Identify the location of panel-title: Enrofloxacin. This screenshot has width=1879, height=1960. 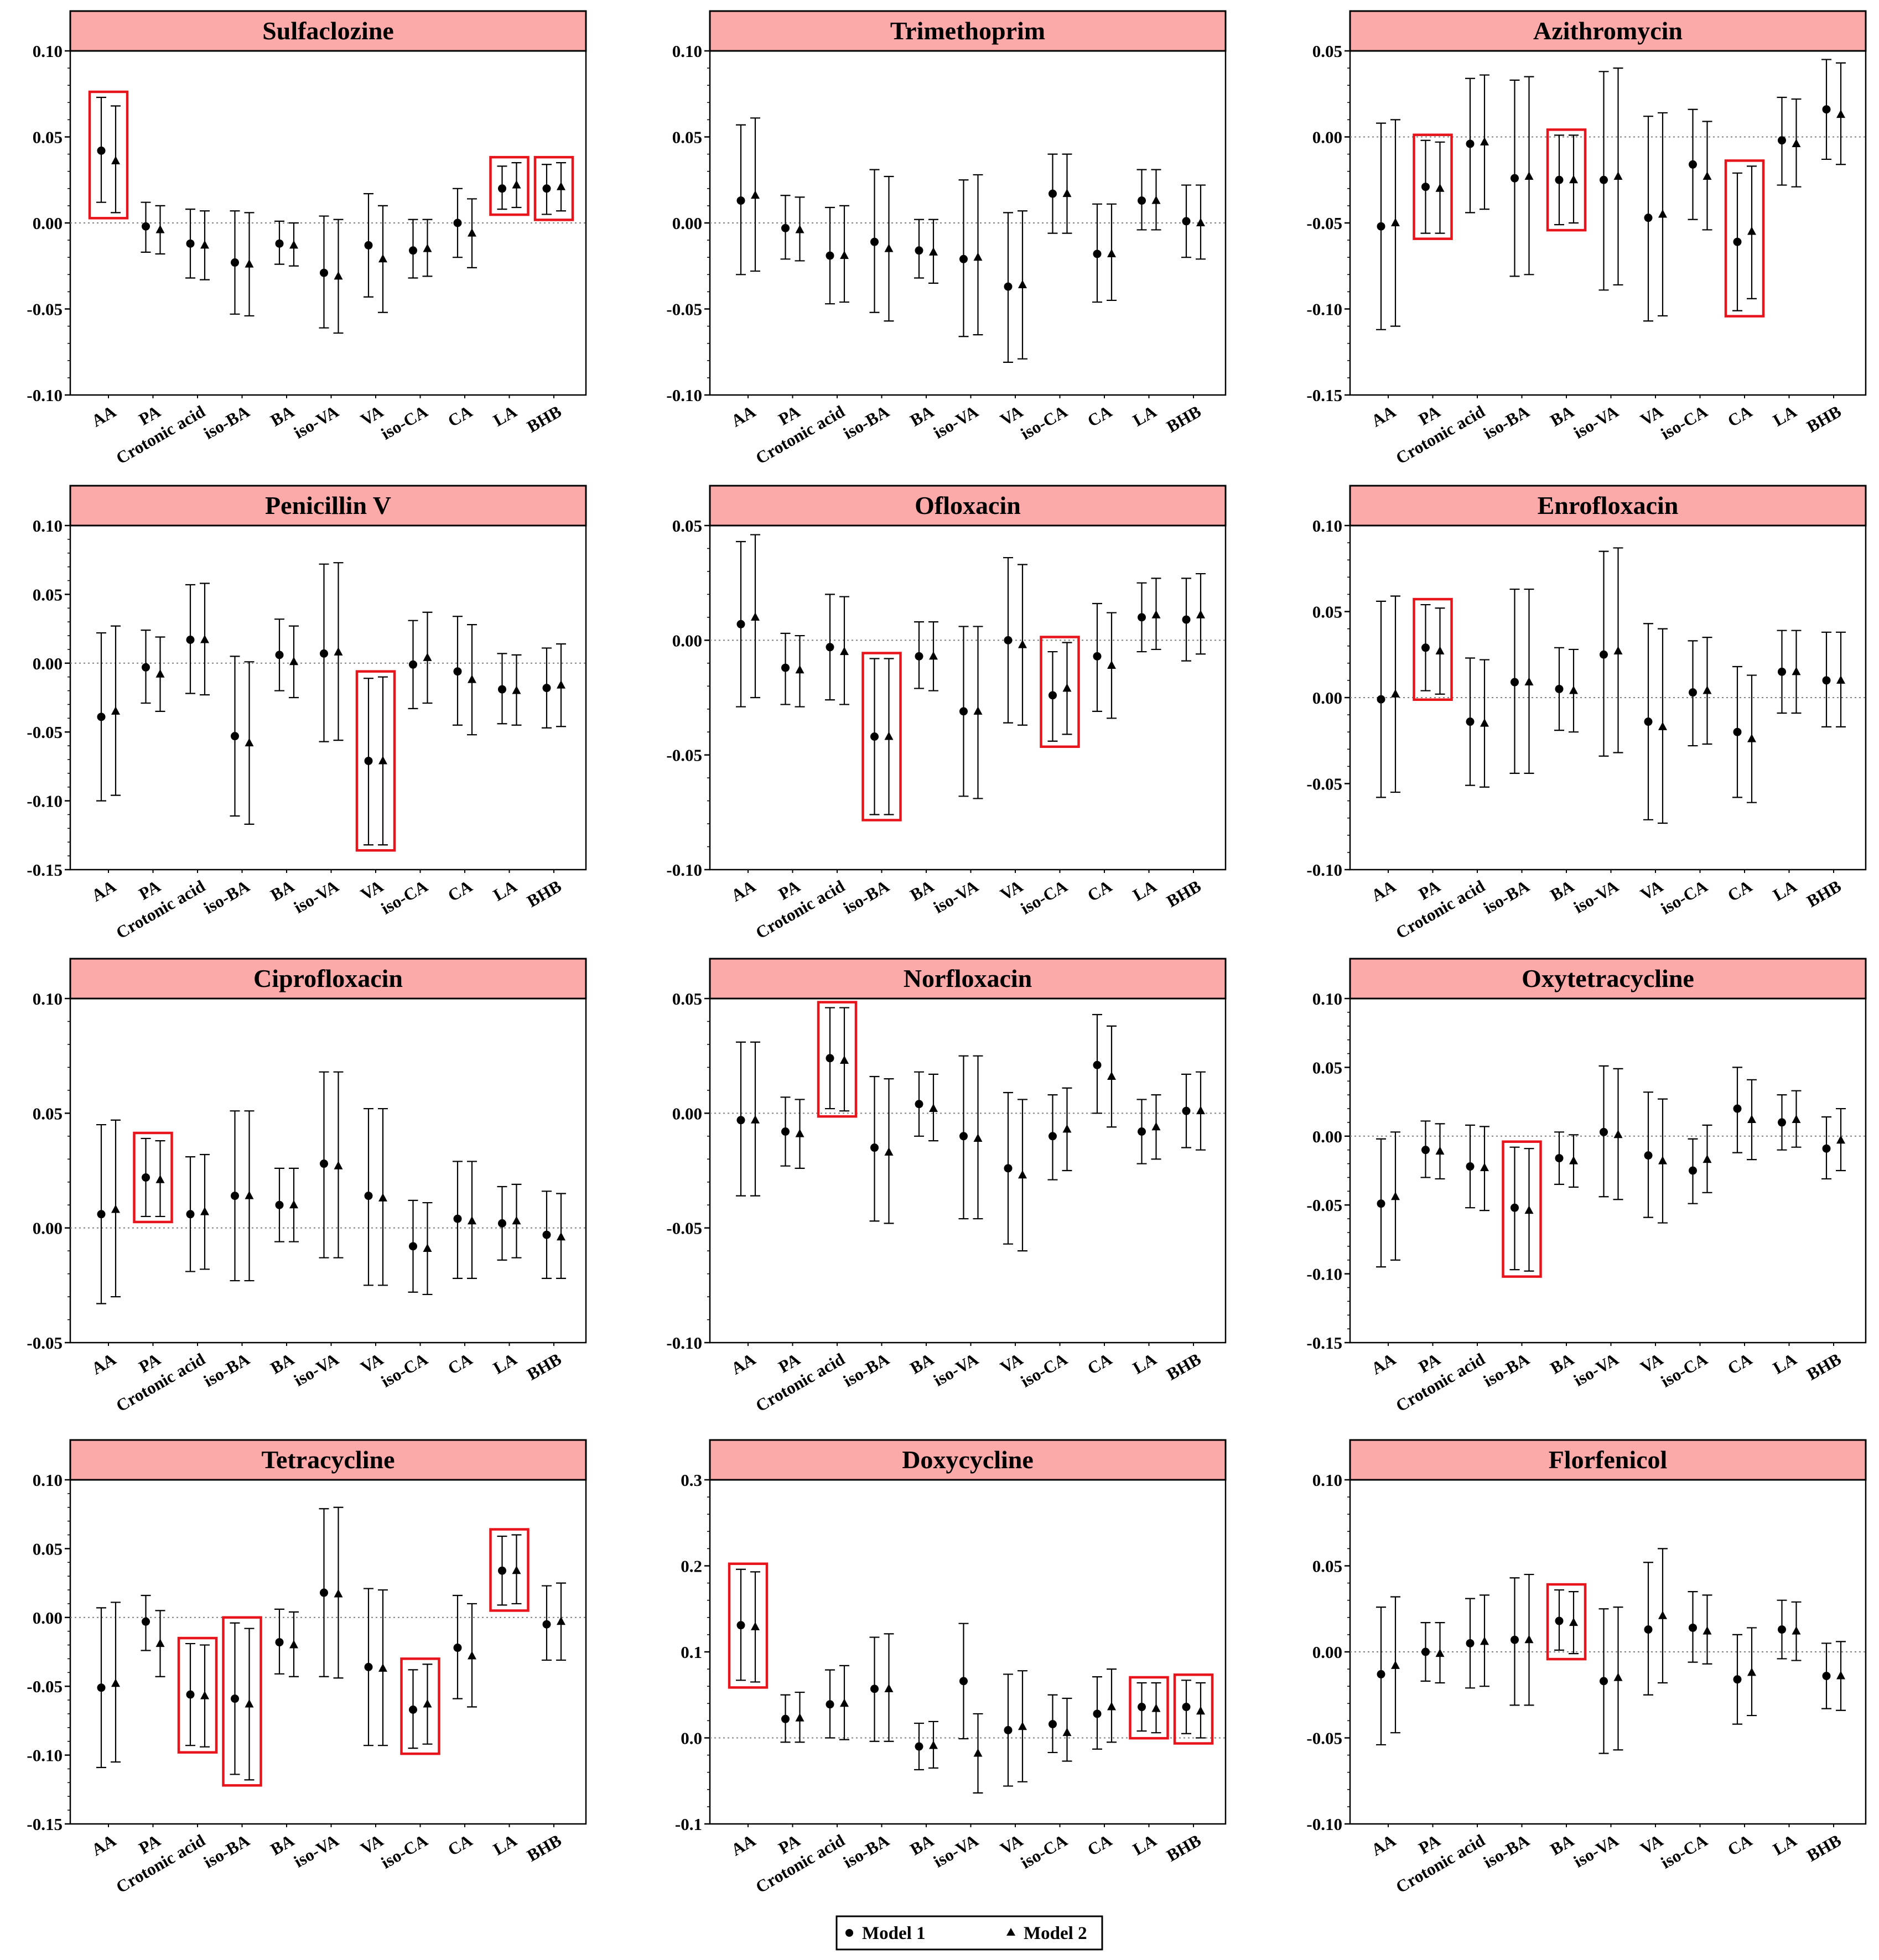
(1608, 505).